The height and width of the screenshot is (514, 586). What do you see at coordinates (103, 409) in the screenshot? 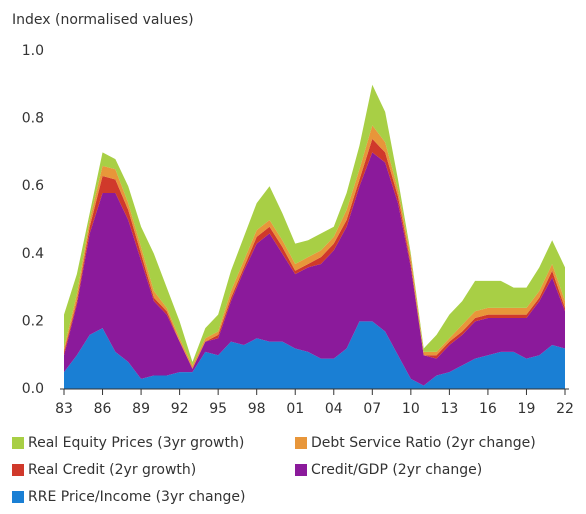
I see `x-tick-label: 86` at bounding box center [103, 409].